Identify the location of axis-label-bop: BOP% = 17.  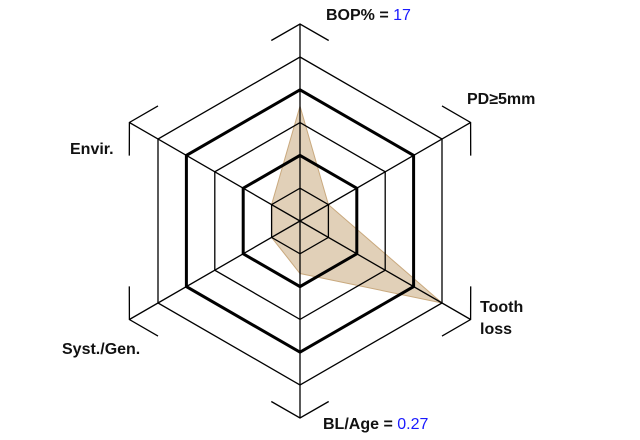
(368, 16).